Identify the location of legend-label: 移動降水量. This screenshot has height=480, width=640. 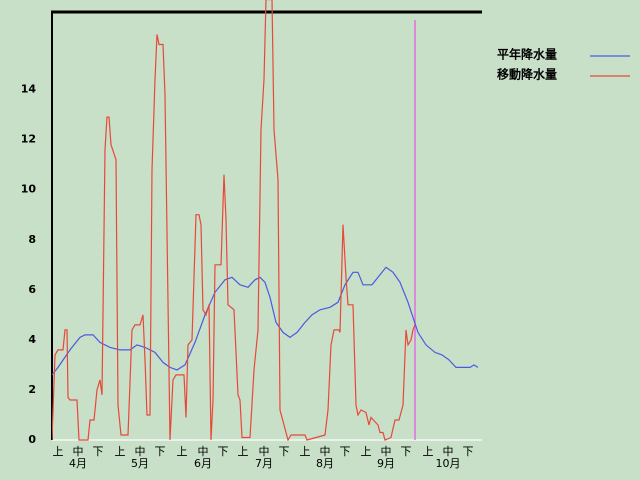
(527, 74).